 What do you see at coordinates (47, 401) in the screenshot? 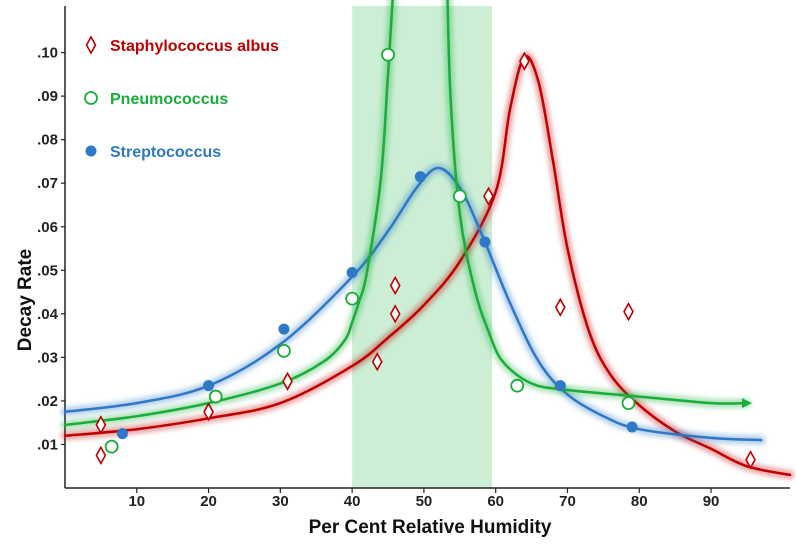
I see `y-tick-label: .02` at bounding box center [47, 401].